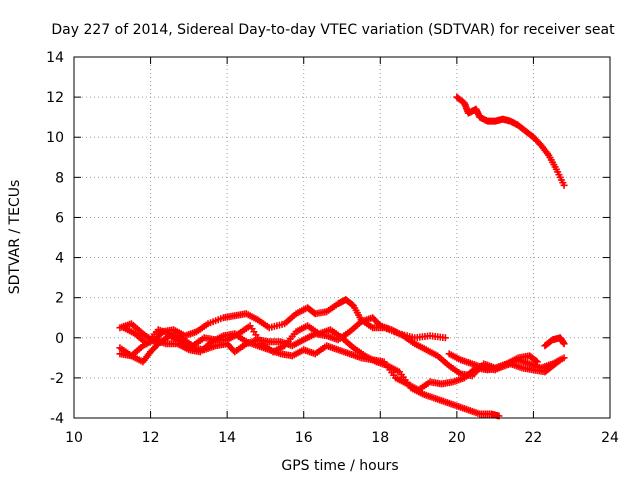 The image size is (640, 480). I want to click on series-track-g, so click(510, 141).